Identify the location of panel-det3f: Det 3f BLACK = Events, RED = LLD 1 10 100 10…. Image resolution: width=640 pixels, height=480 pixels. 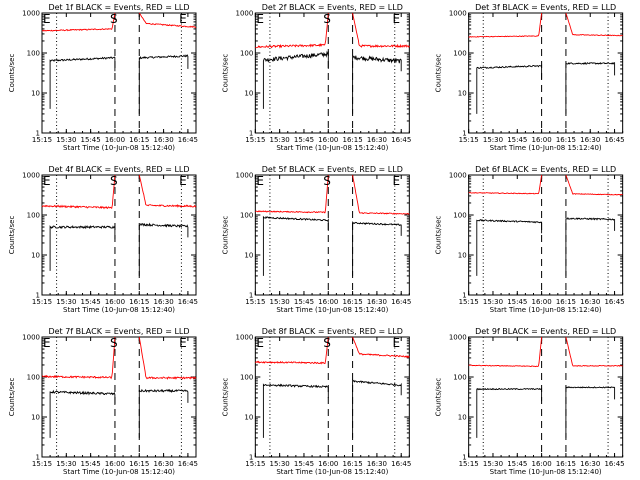
(530, 77).